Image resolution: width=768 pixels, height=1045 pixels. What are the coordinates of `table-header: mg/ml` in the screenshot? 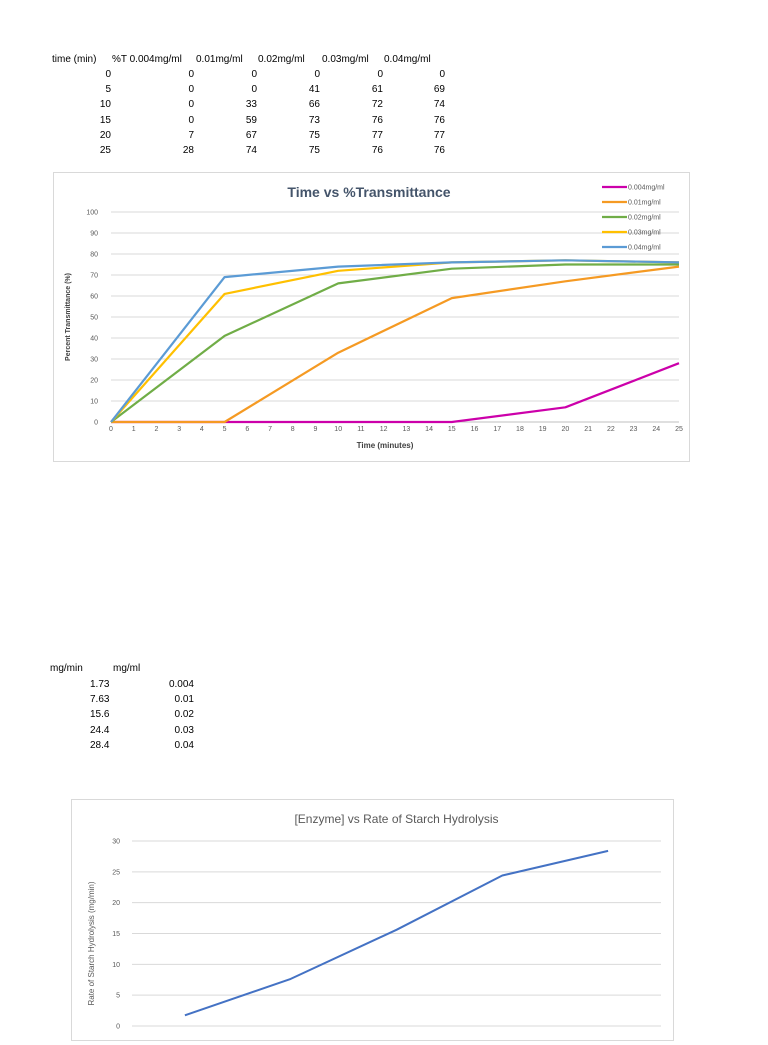 It's located at (127, 668).